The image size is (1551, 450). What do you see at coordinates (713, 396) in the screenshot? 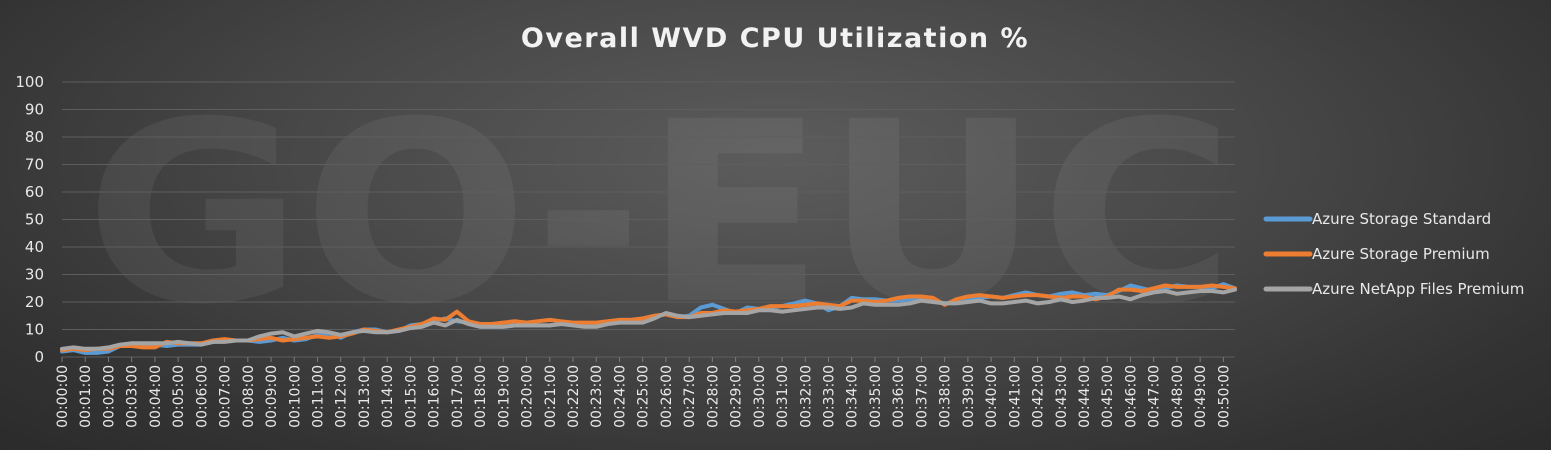
I see `x-tick-label: 00:28:00` at bounding box center [713, 396].